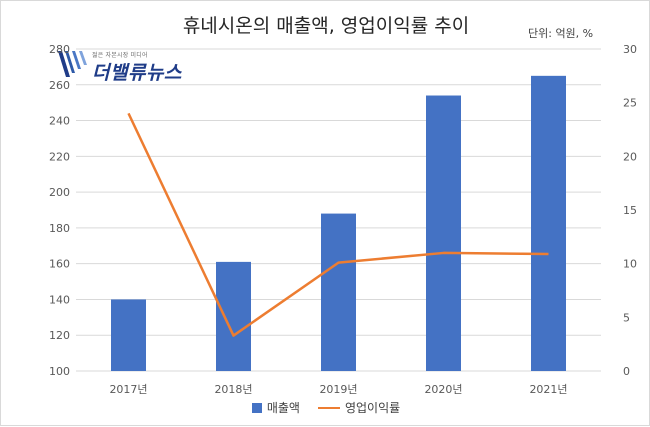 This screenshot has width=650, height=427. I want to click on y-left-tick-label: 180, so click(59, 228).